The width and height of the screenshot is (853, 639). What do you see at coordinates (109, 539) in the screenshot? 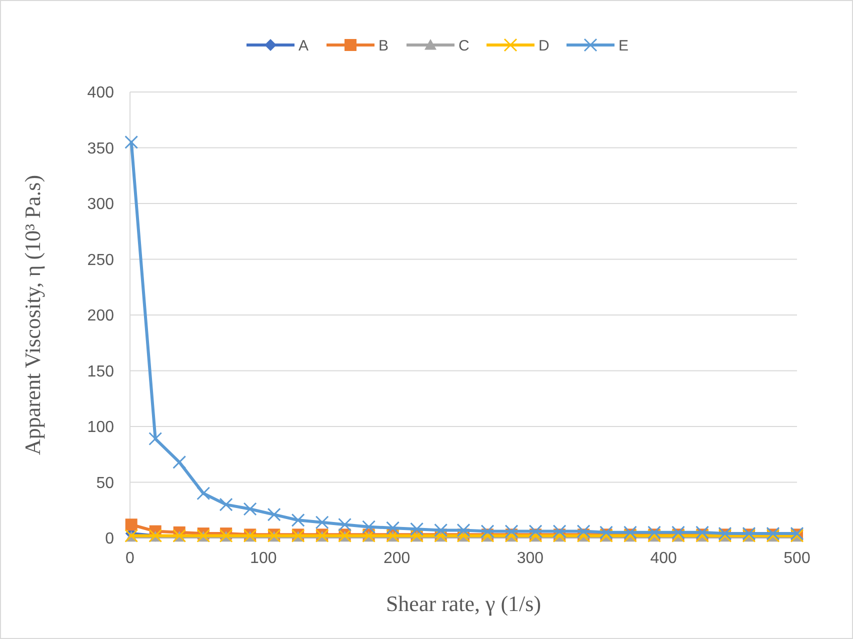
I see `y-tick-label: 0` at bounding box center [109, 539].